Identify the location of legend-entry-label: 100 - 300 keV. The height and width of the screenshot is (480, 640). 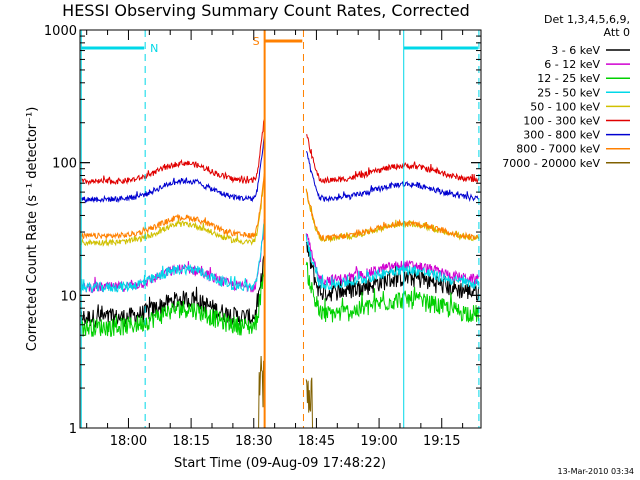
(561, 121).